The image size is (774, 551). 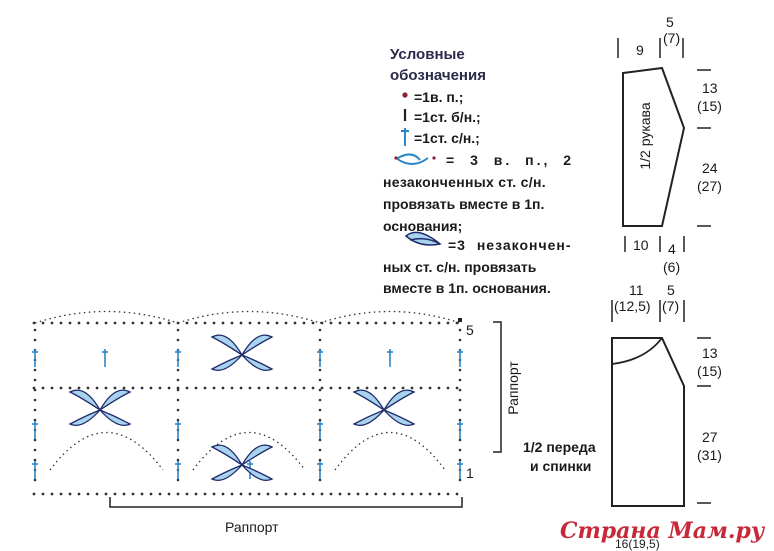 I want to click on legend-item-8: =3 незакончен-, so click(x=510, y=245).